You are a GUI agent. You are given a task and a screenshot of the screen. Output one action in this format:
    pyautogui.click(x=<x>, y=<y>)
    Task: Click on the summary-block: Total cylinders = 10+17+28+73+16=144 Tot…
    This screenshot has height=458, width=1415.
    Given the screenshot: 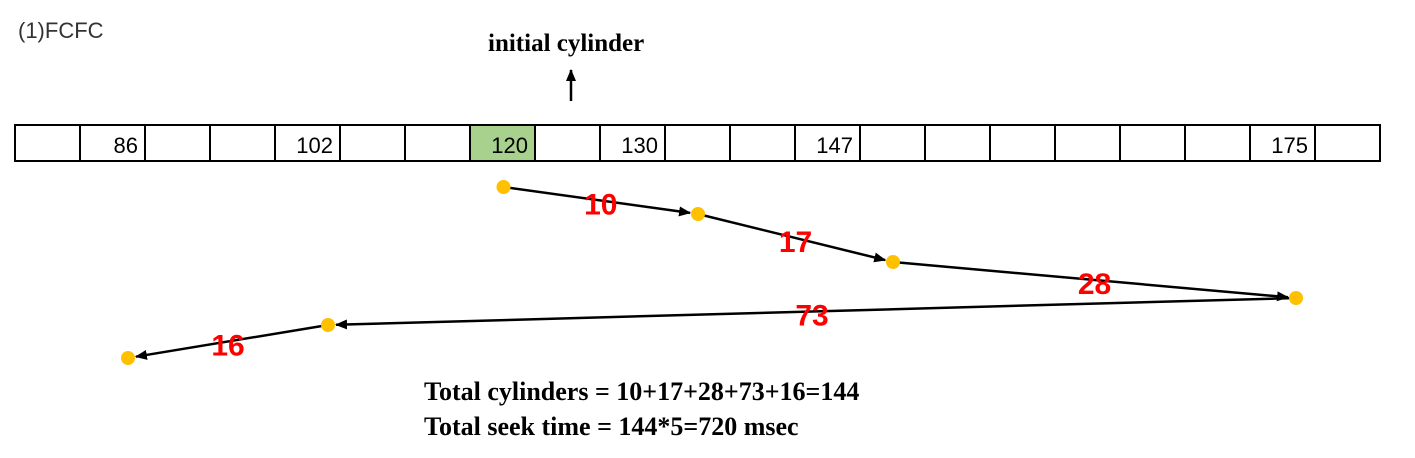 What is the action you would take?
    pyautogui.click(x=641, y=409)
    